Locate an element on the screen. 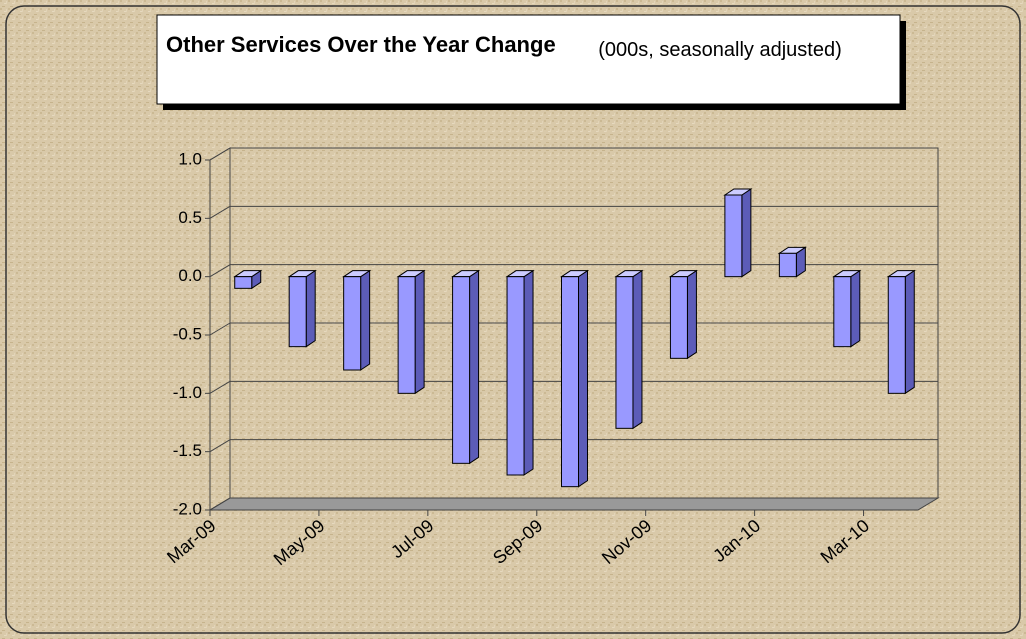 This screenshot has height=639, width=1026. subtitle-wrap: (000s, seasonally adjusted) is located at coordinates (720, 50).